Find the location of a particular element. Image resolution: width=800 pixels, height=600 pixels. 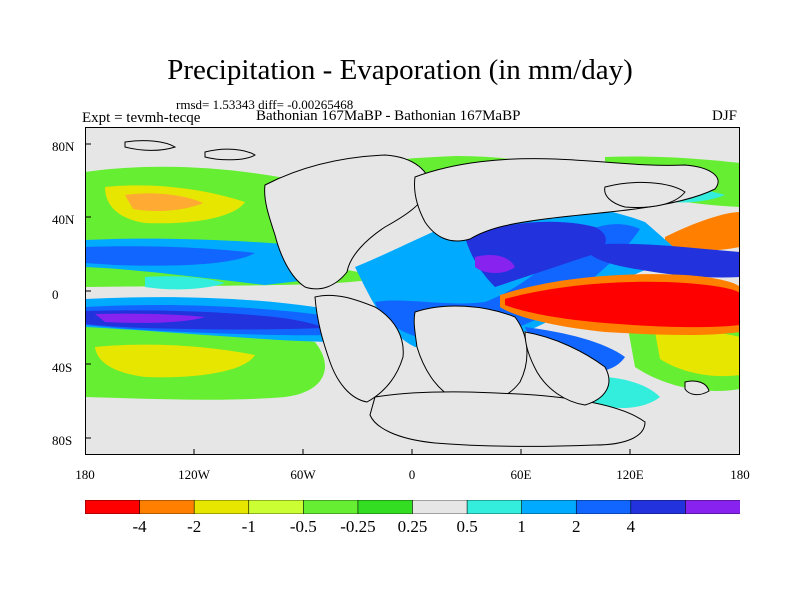

colorbar is located at coordinates (412, 507).